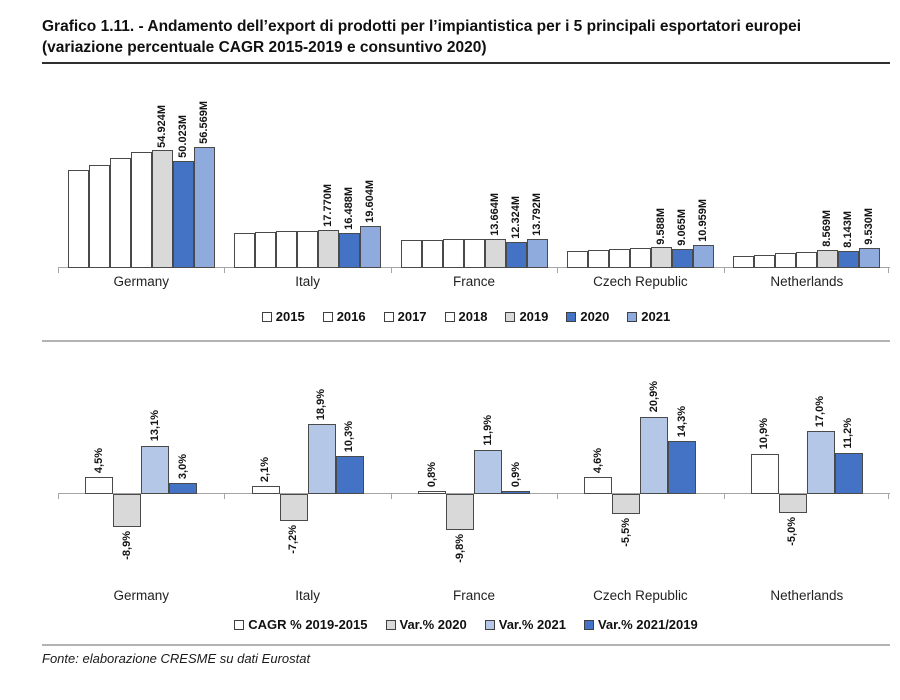 The image size is (900, 700). Describe the element at coordinates (820, 462) in the screenshot. I see `bar-var-2021-netherlands` at that location.